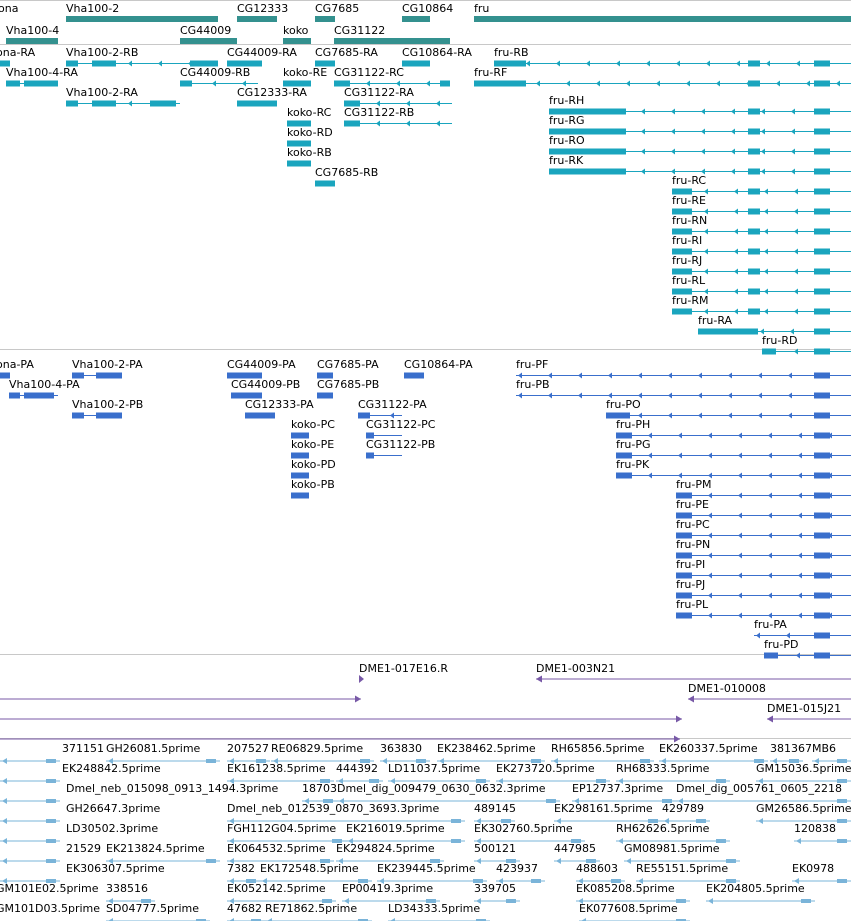 Image resolution: width=851 pixels, height=921 pixels. Describe the element at coordinates (262, 56) in the screenshot. I see `mrna-feature: CG44009-RA` at that location.